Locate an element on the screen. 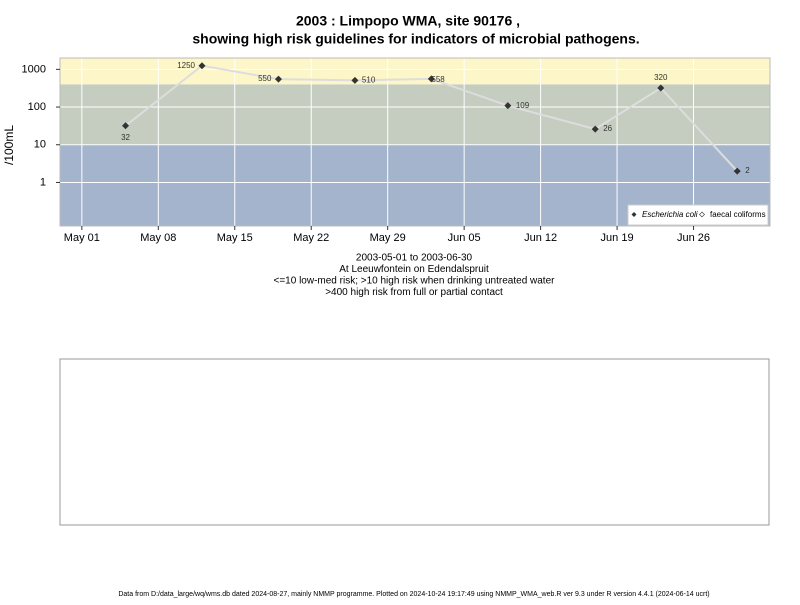 This screenshot has height=605, width=800. data-label: 109 is located at coordinates (523, 105).